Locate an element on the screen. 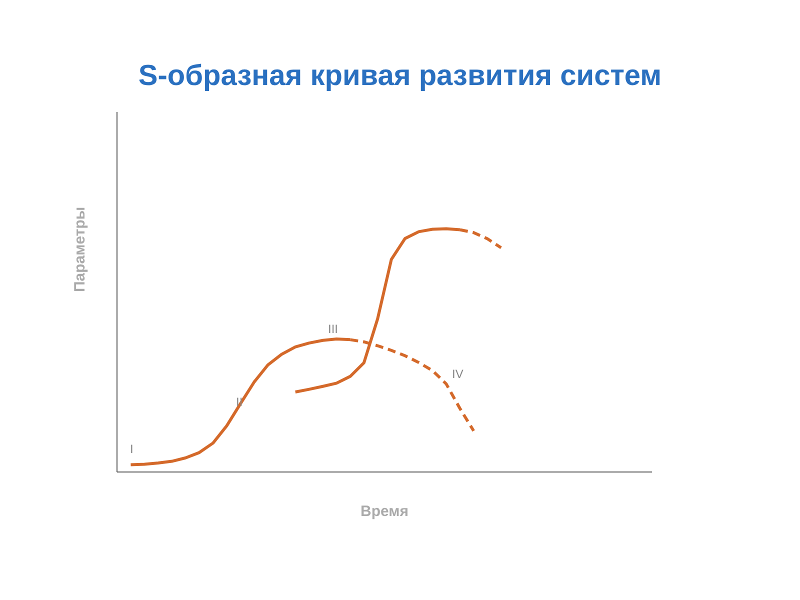  x-axis-title: Время is located at coordinates (384, 511).